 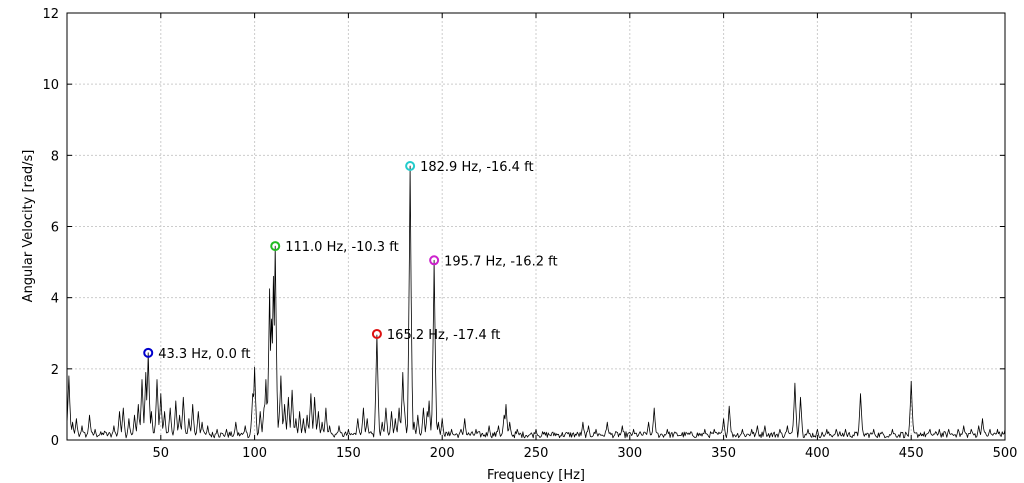 I want to click on x-tick-label: 300, so click(x=629, y=453).